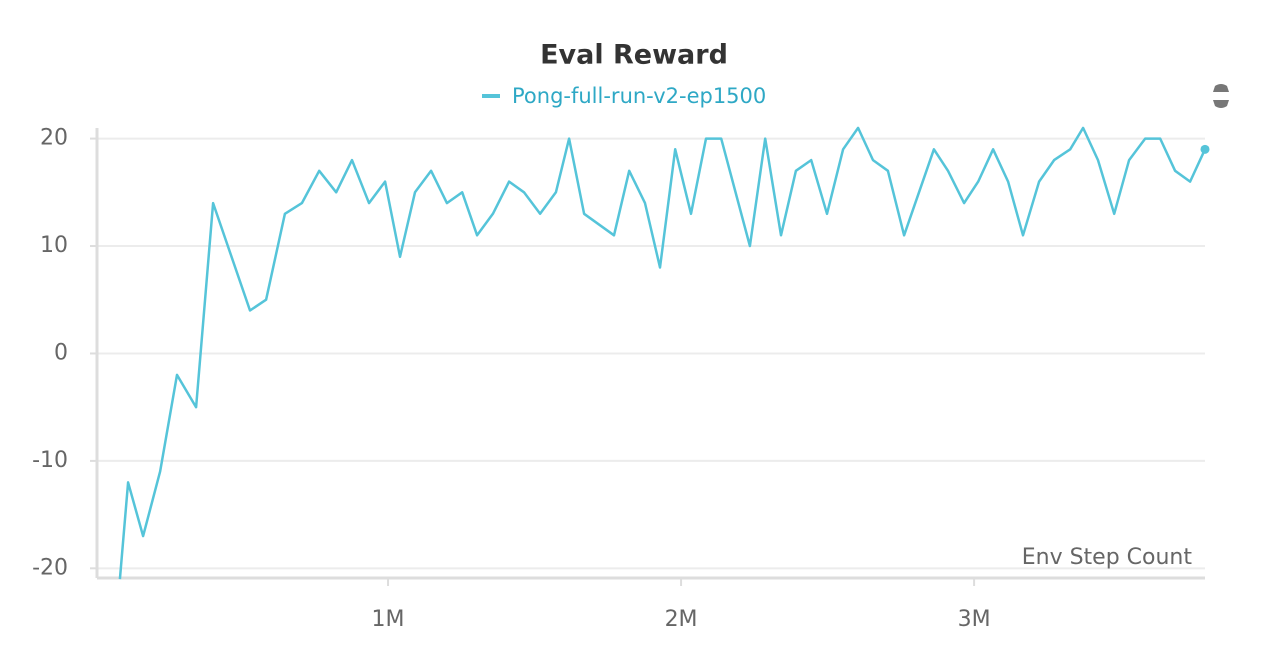  What do you see at coordinates (681, 619) in the screenshot?
I see `x-tick-label: 2M` at bounding box center [681, 619].